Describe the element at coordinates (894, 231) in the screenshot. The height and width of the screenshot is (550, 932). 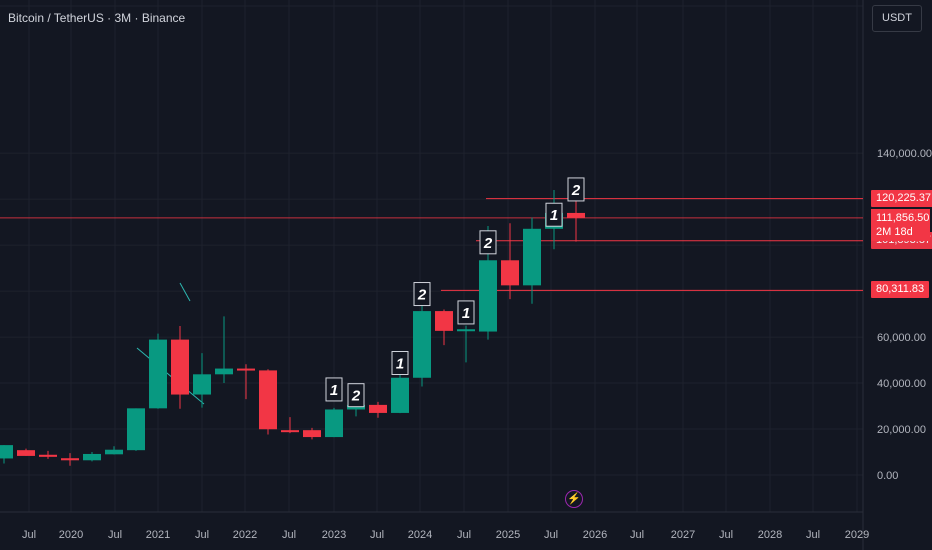
I see `countdown-label: 2M 18d` at that location.